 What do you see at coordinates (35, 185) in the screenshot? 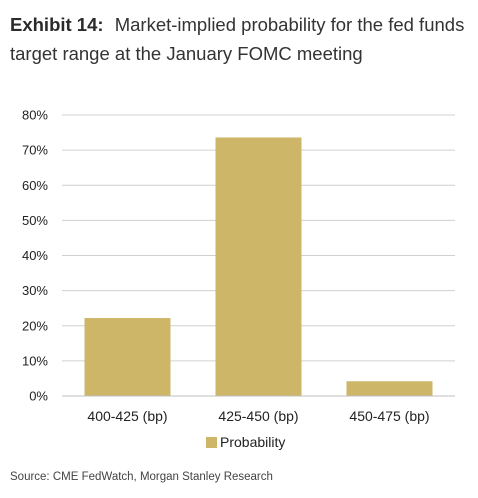
I see `y-tick-label: 60%` at bounding box center [35, 185].